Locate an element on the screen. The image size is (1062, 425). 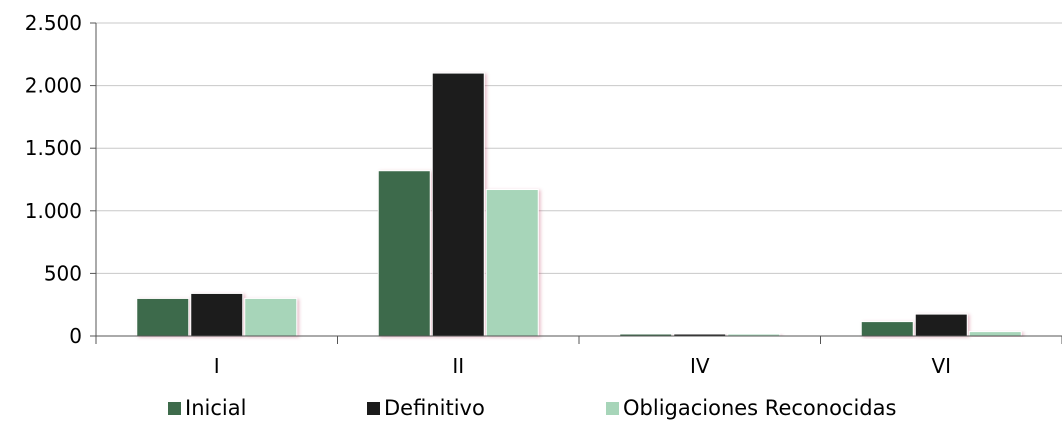
y-tick-label: 2.000 is located at coordinates (53, 86).